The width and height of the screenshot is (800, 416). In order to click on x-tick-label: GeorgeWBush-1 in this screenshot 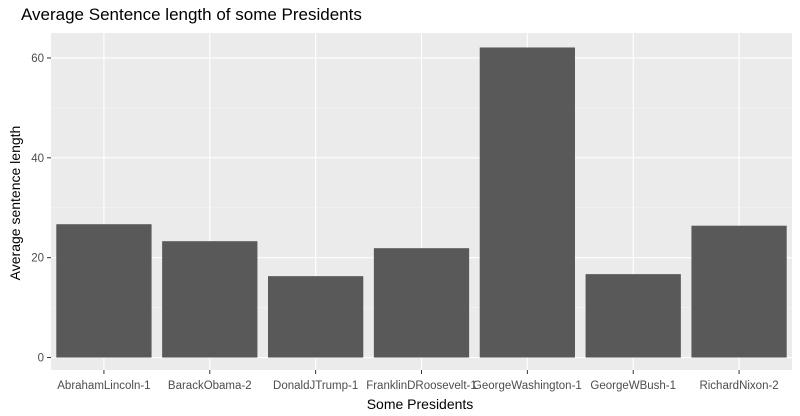, I will do `click(633, 386)`.